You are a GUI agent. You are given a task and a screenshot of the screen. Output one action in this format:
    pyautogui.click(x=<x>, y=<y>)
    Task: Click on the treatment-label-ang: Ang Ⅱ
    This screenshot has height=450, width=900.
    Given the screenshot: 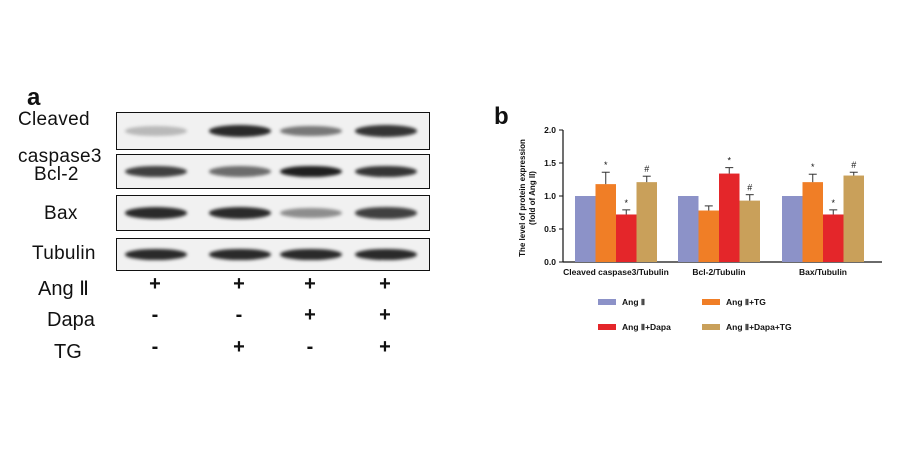 What is the action you would take?
    pyautogui.click(x=63, y=289)
    